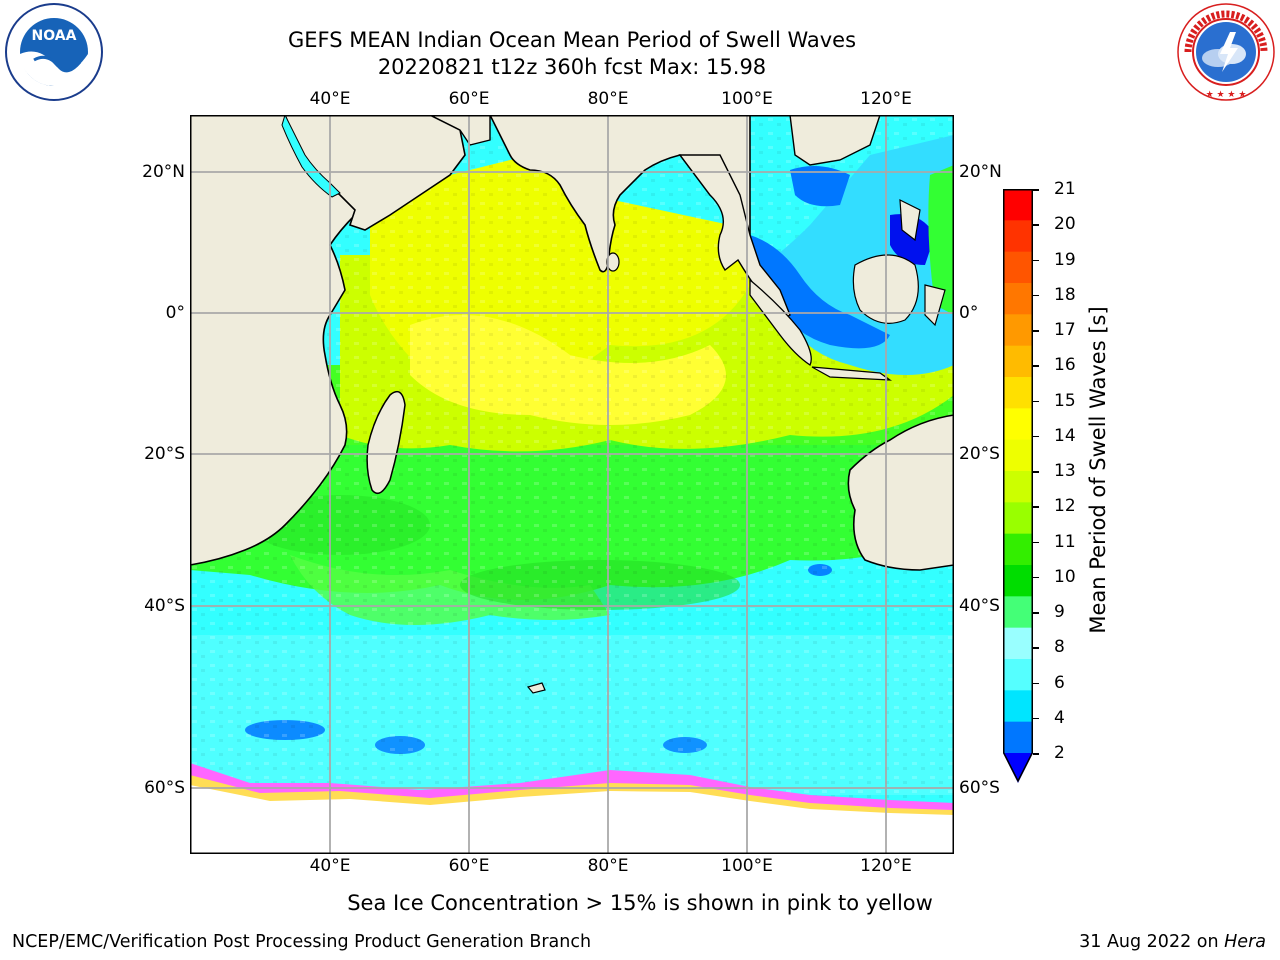 The width and height of the screenshot is (1280, 960). What do you see at coordinates (886, 866) in the screenshot?
I see `lon-label-bottom: 120°E` at bounding box center [886, 866].